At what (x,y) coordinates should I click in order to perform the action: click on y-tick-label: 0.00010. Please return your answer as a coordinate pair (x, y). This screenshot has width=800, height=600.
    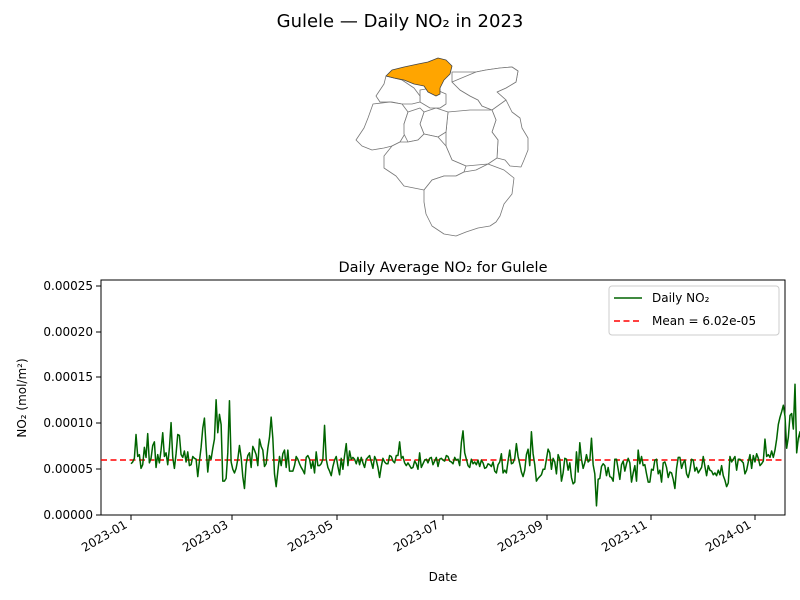
    Looking at the image, I should click on (68, 423).